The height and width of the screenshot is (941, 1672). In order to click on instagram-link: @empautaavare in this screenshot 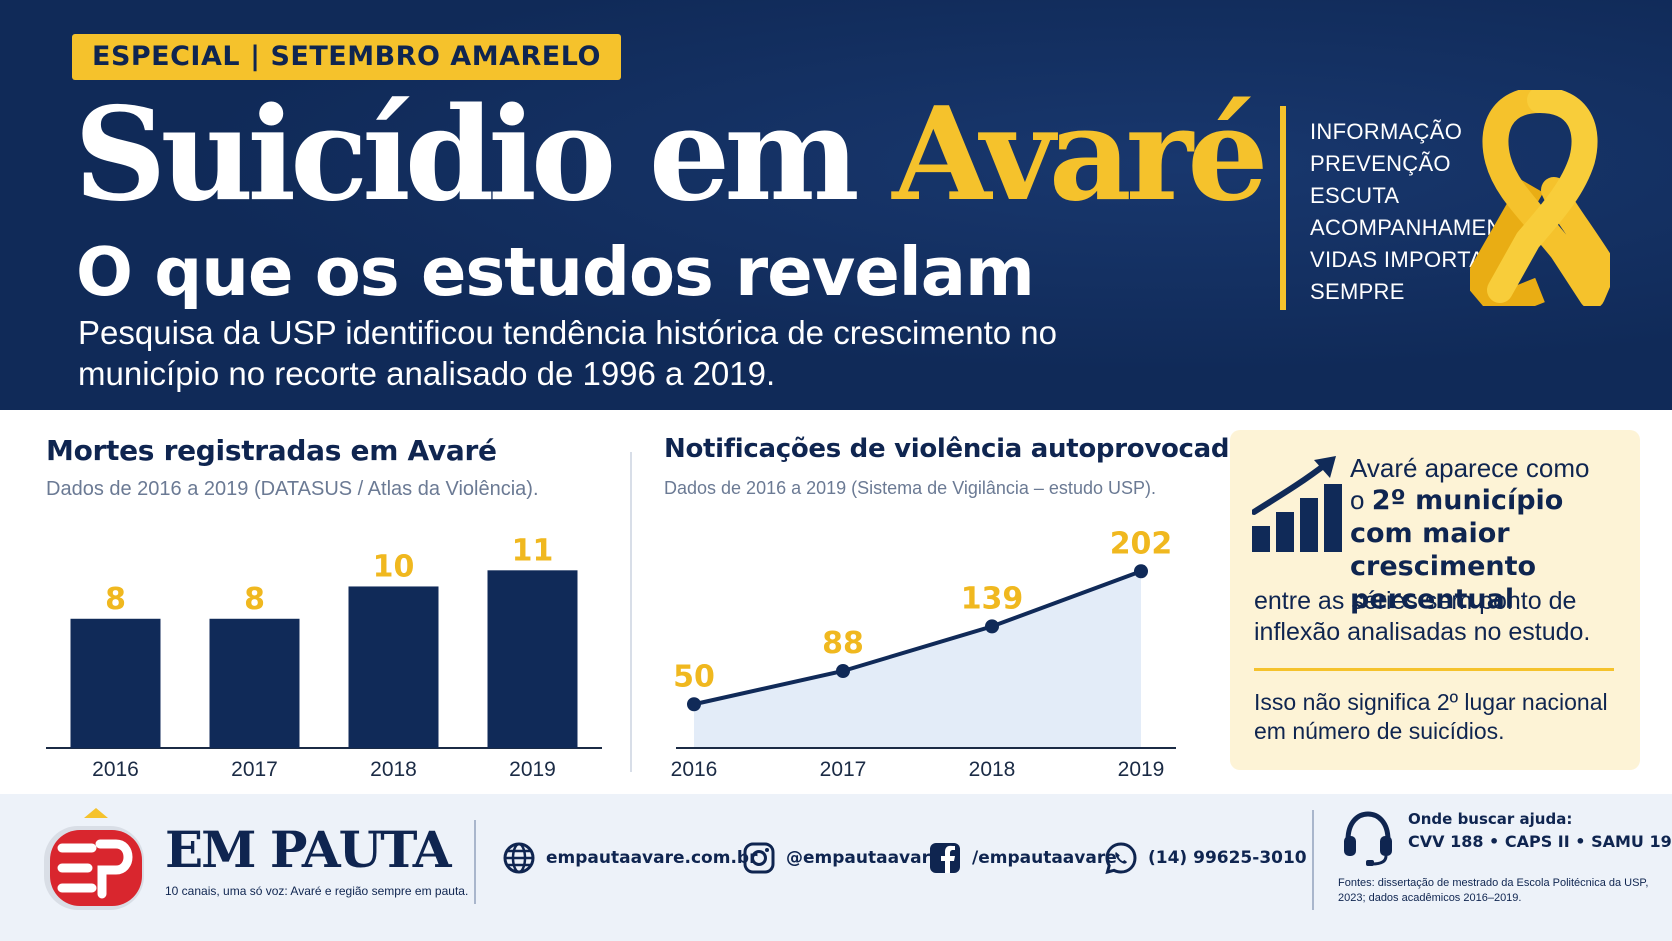, I will do `click(842, 858)`.